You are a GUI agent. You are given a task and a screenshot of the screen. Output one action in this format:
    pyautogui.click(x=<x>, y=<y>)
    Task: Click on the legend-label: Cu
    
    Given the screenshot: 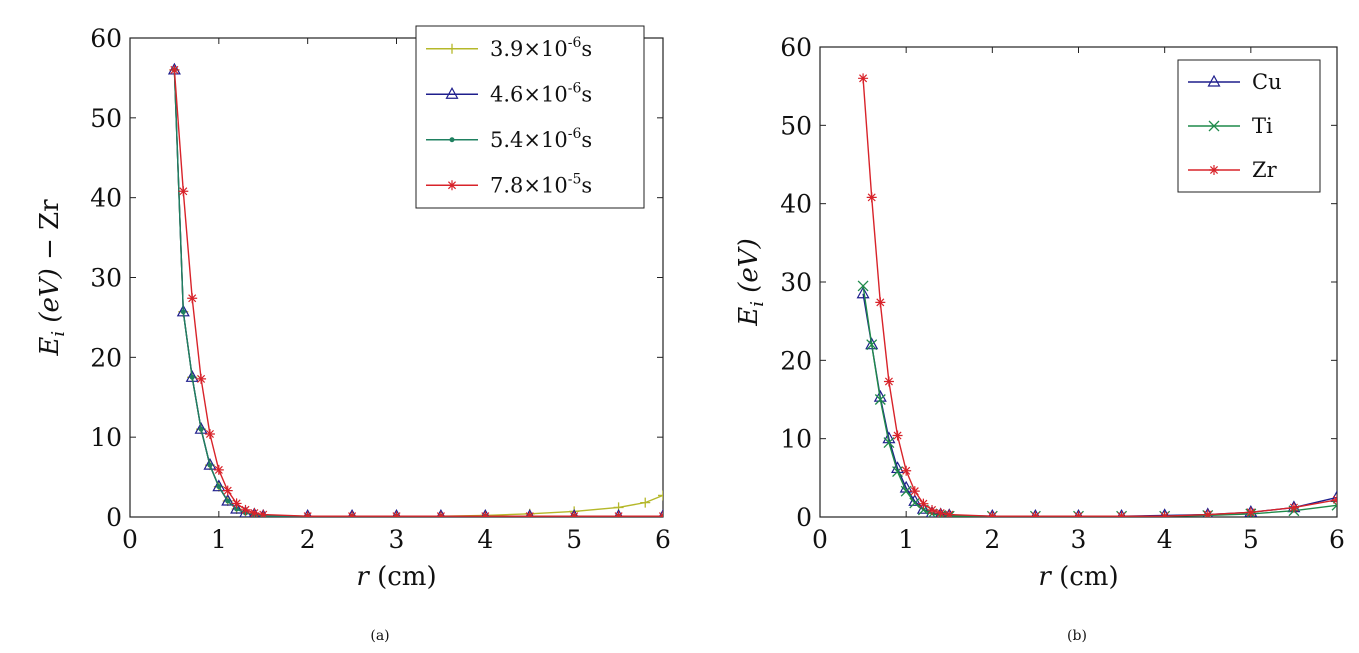 What is the action you would take?
    pyautogui.click(x=1267, y=82)
    